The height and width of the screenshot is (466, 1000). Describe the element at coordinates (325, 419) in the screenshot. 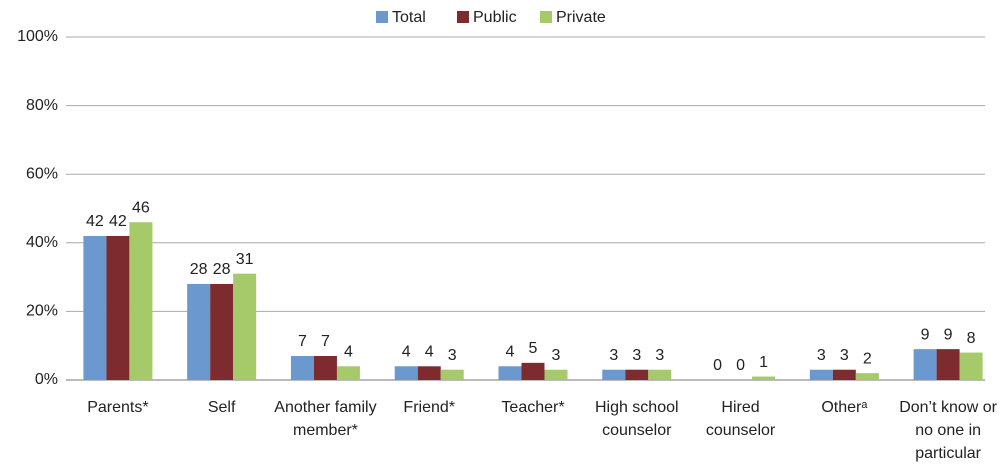

I see `x-tick-label: Another family member*` at that location.